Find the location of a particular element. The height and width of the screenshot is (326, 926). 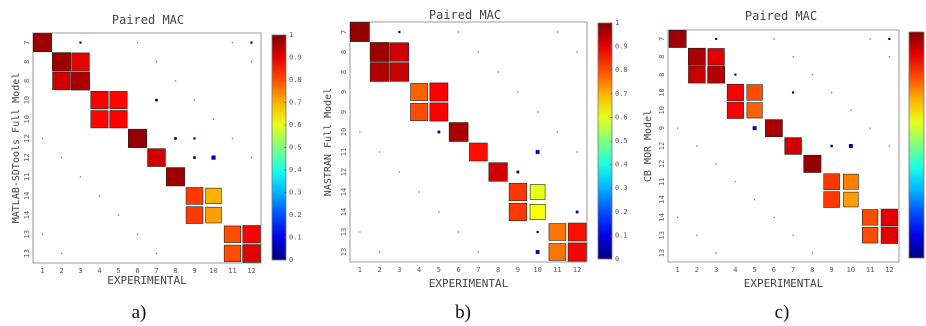

panel-label: b) is located at coordinates (463, 312).